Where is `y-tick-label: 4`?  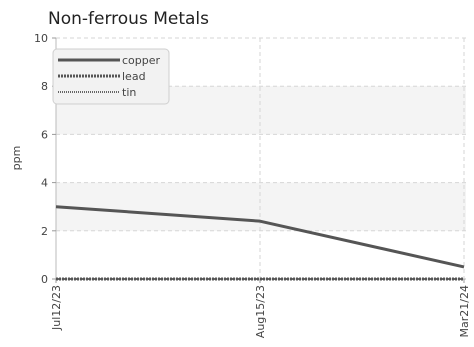 y-tick-label: 4 is located at coordinates (44, 183).